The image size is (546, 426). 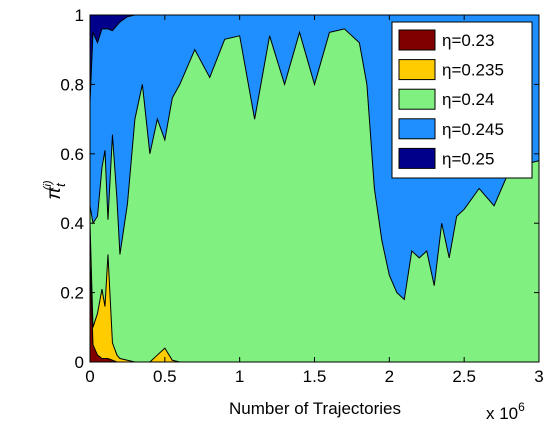 What do you see at coordinates (239, 376) in the screenshot?
I see `x-tick-label: 1` at bounding box center [239, 376].